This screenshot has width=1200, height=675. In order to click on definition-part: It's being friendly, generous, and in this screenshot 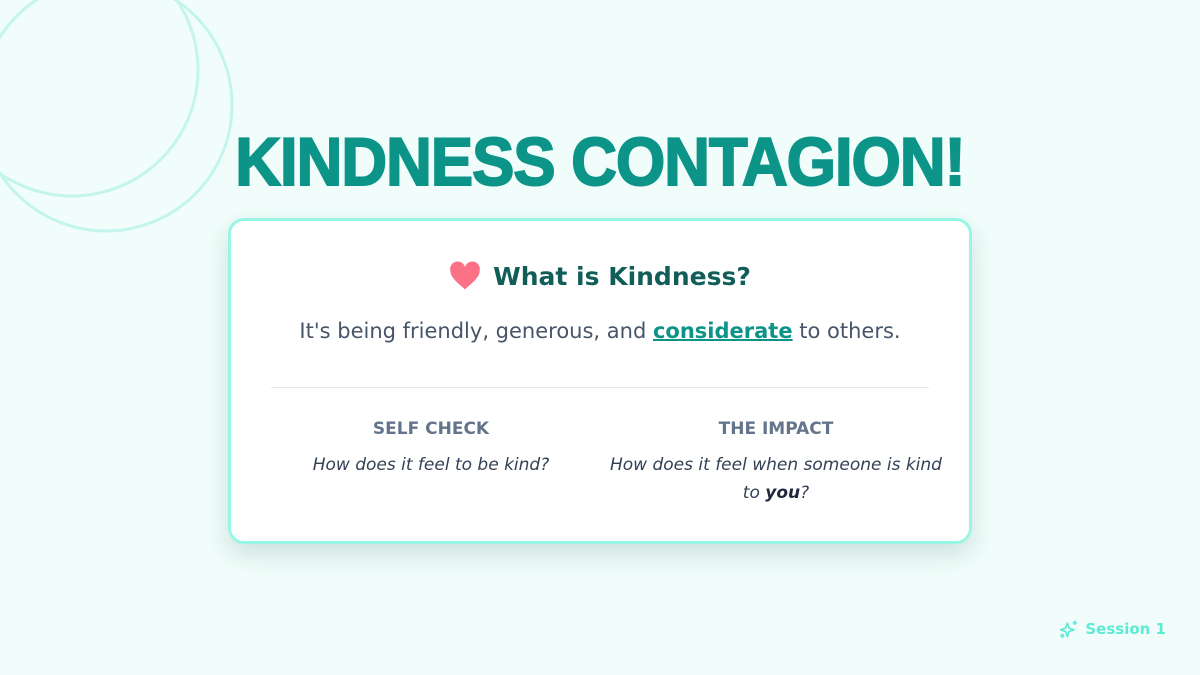, I will do `click(476, 331)`.